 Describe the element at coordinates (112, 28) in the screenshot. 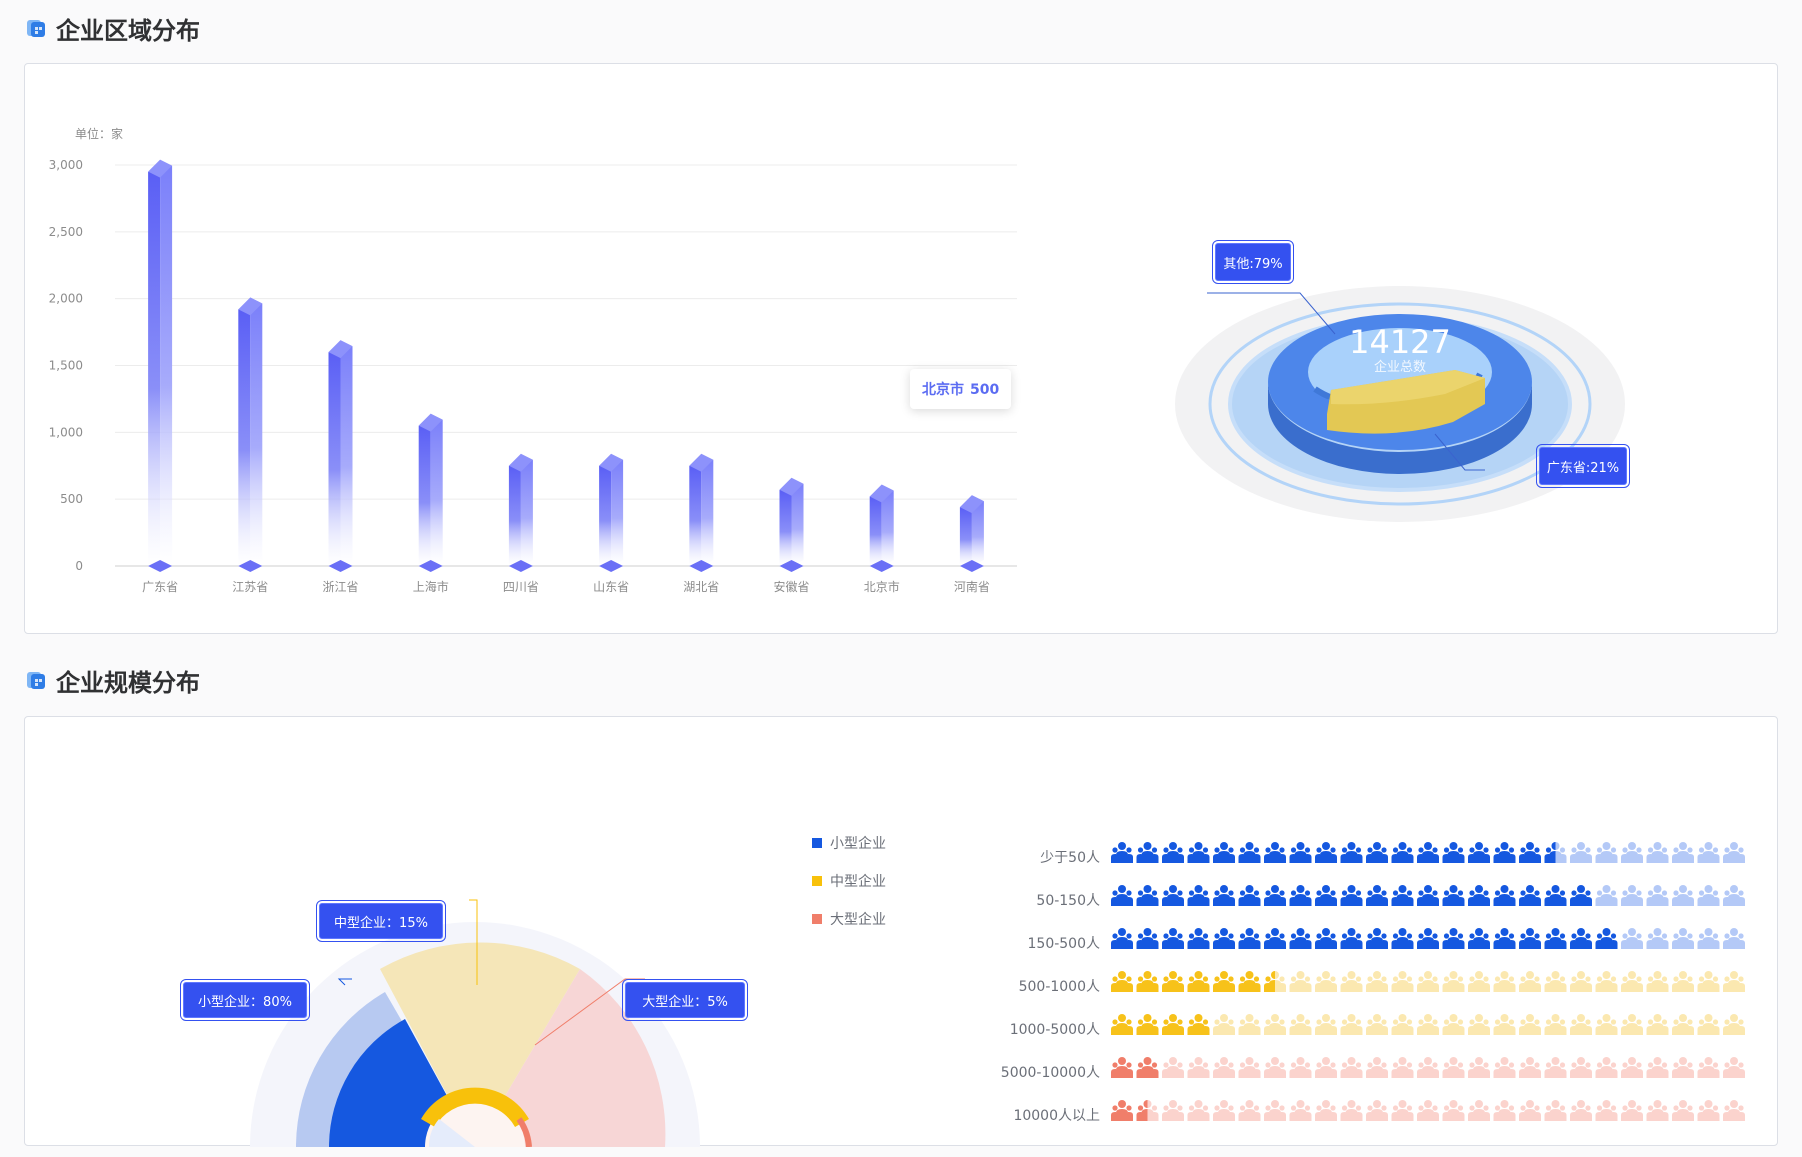

I see `region-section-title: 企业区域分布` at that location.